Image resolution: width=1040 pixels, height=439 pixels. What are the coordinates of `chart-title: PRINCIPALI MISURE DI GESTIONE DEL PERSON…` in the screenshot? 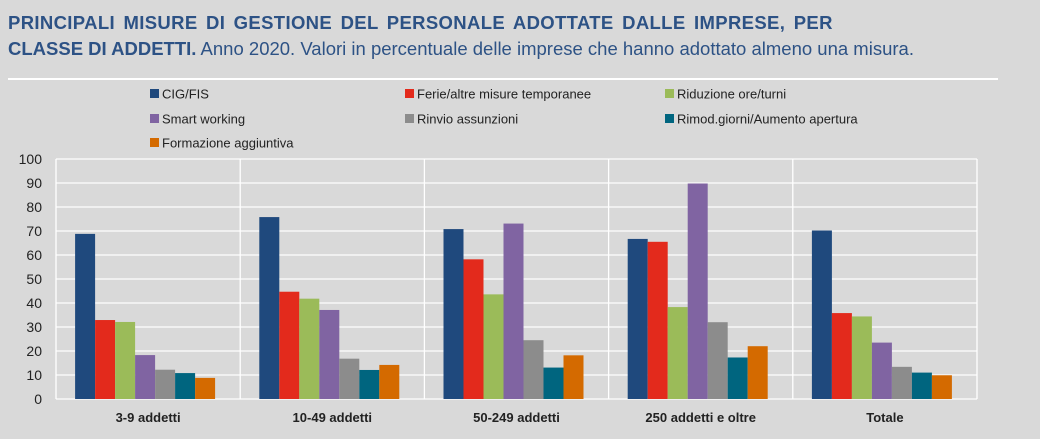 It's located at (461, 36).